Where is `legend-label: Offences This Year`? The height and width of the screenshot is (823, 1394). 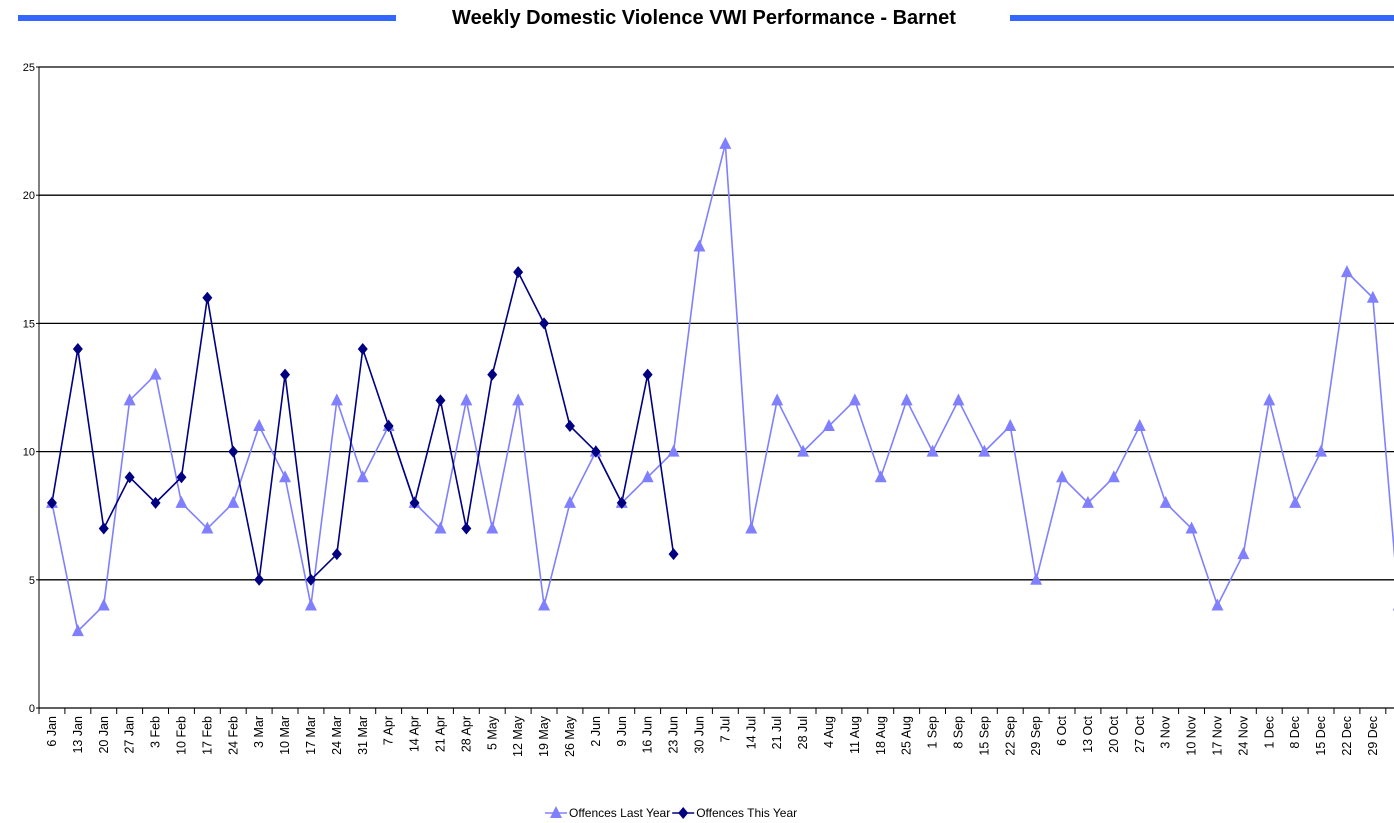 legend-label: Offences This Year is located at coordinates (746, 813).